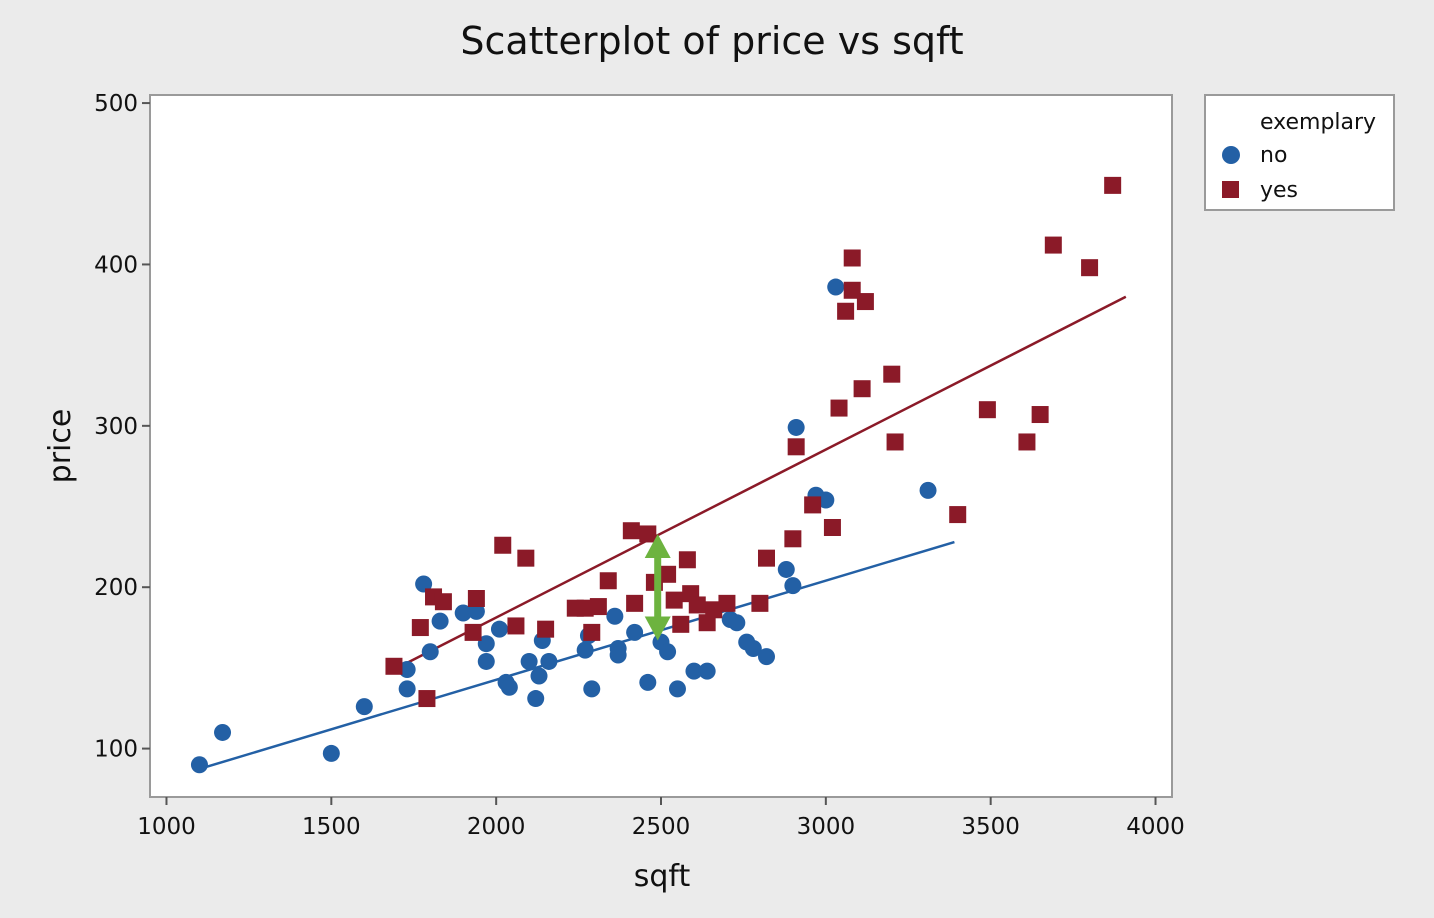 This screenshot has width=1434, height=918. Describe the element at coordinates (1273, 155) in the screenshot. I see `legend-label-no: no` at that location.